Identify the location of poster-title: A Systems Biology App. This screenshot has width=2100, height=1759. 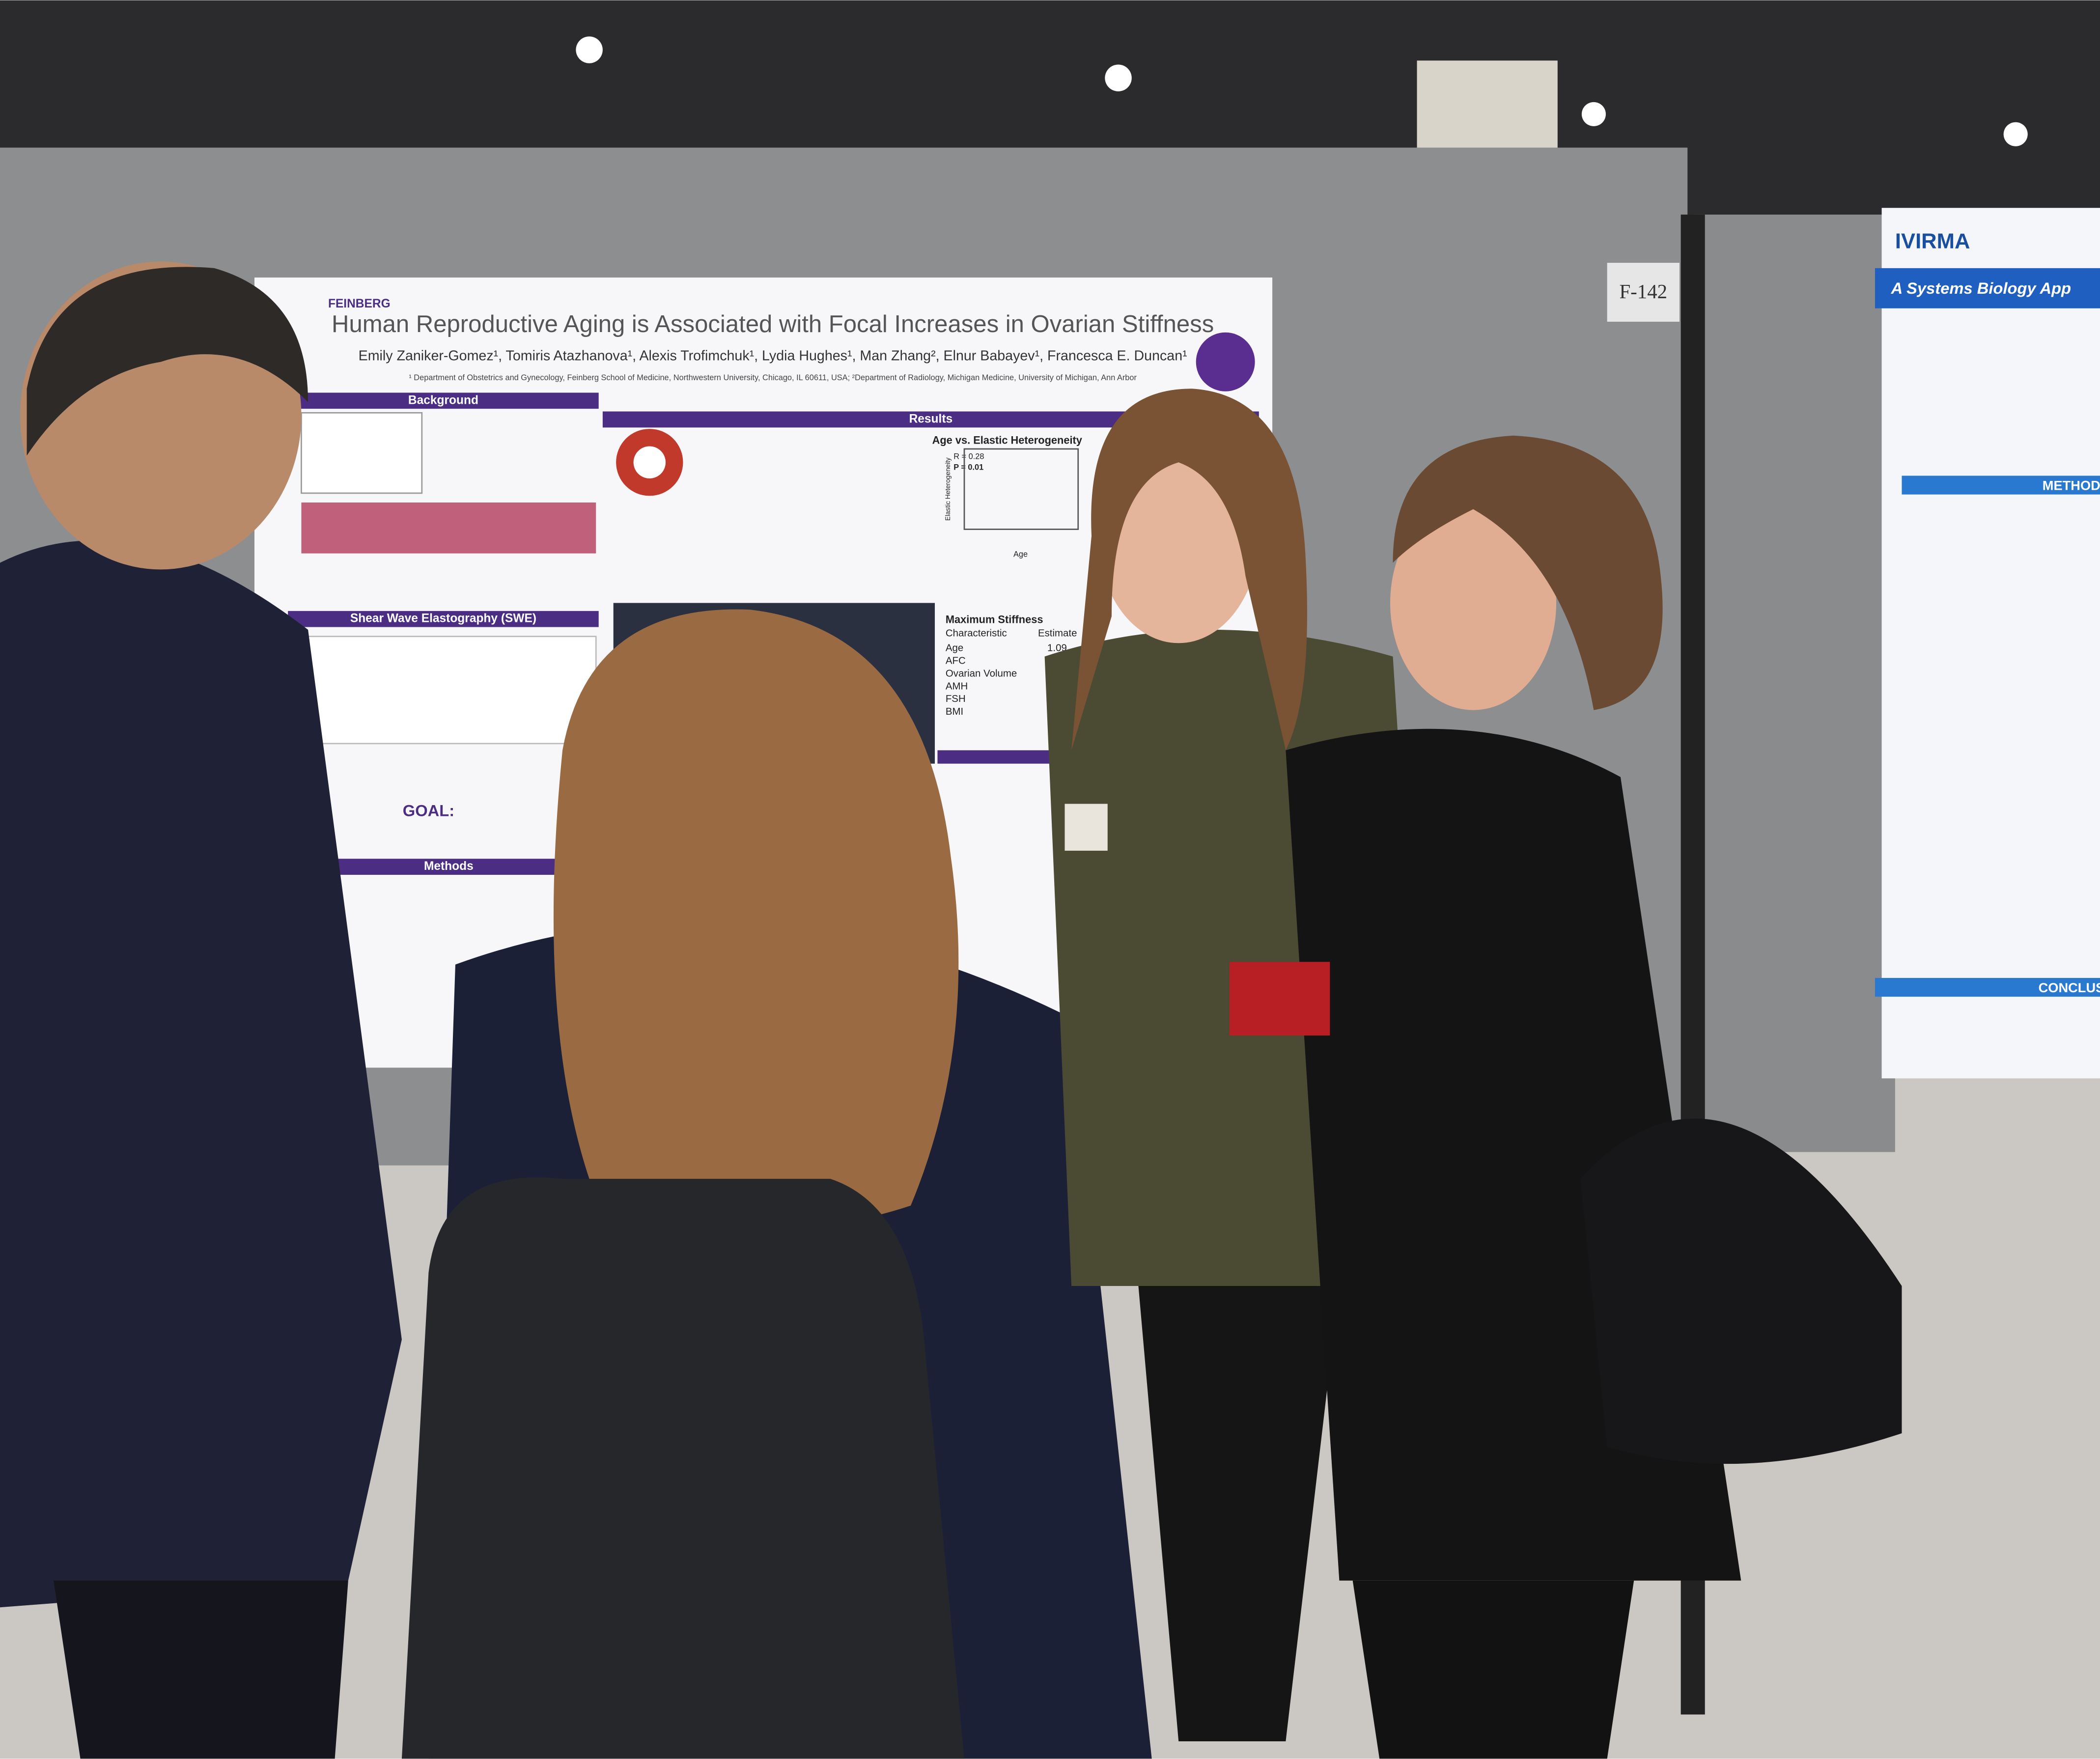
(1981, 288).